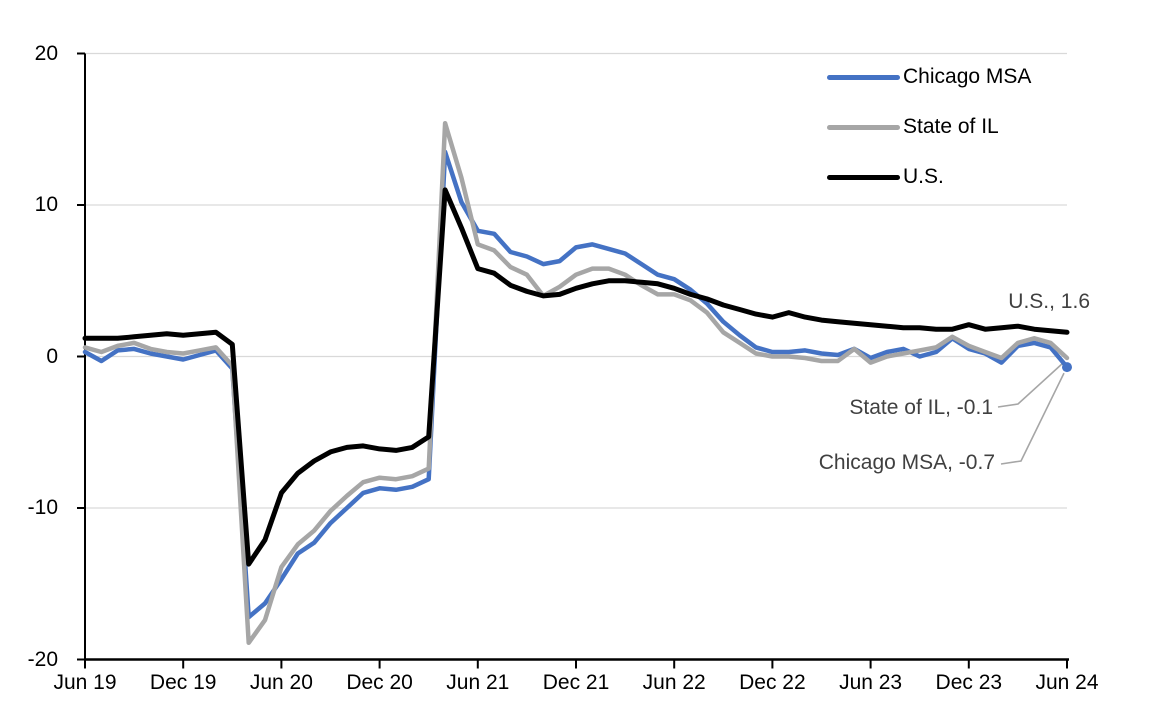 The width and height of the screenshot is (1152, 715). Describe the element at coordinates (1030, 385) in the screenshot. I see `leader-line-state-of-il` at that location.